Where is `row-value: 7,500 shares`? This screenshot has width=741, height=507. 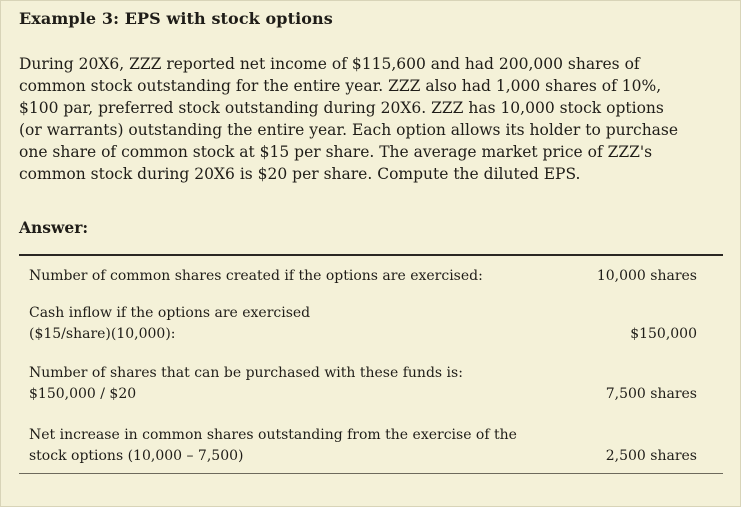
row-value: 7,500 shares is located at coordinates (651, 394).